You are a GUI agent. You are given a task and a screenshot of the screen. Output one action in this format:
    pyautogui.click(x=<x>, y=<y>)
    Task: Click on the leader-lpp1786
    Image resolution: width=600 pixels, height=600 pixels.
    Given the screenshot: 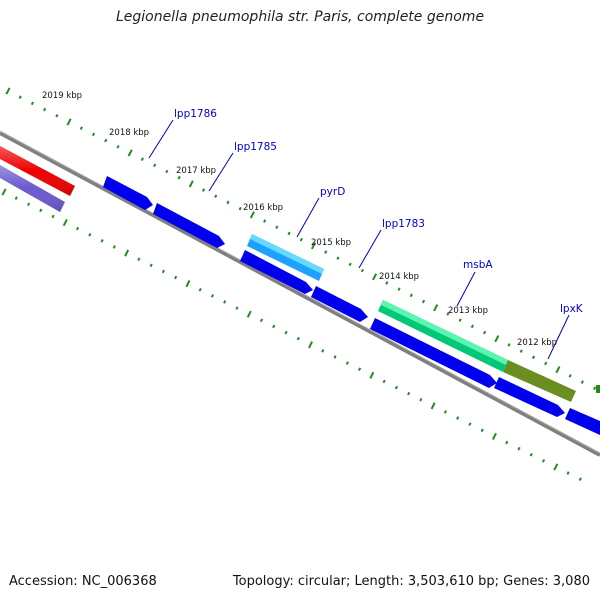 What is the action you would take?
    pyautogui.click(x=161, y=139)
    